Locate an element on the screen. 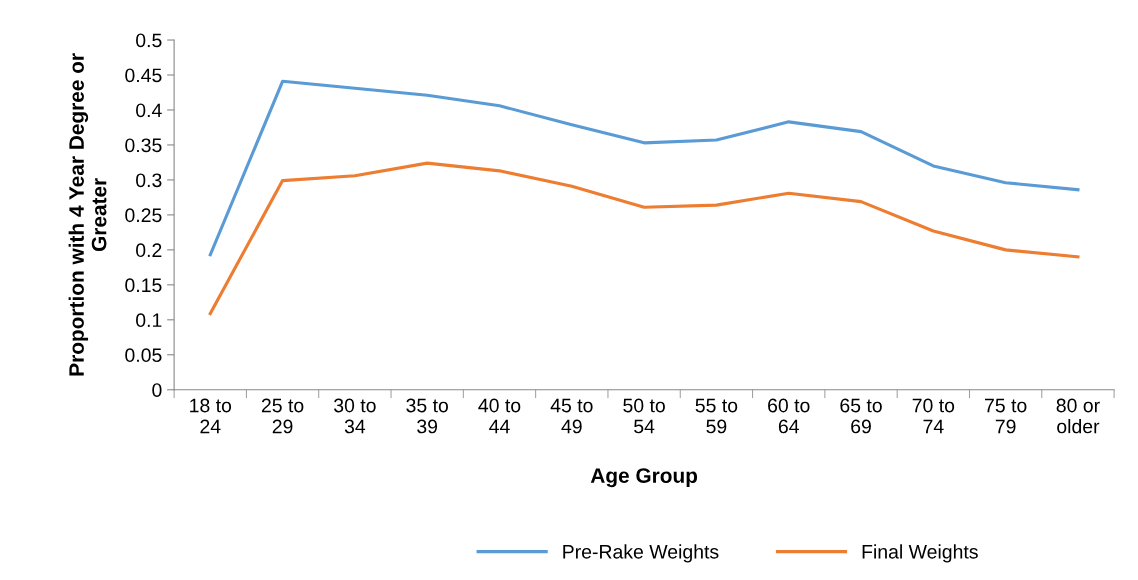 The height and width of the screenshot is (580, 1138). x-tick-label: 70 to 74 is located at coordinates (933, 416).